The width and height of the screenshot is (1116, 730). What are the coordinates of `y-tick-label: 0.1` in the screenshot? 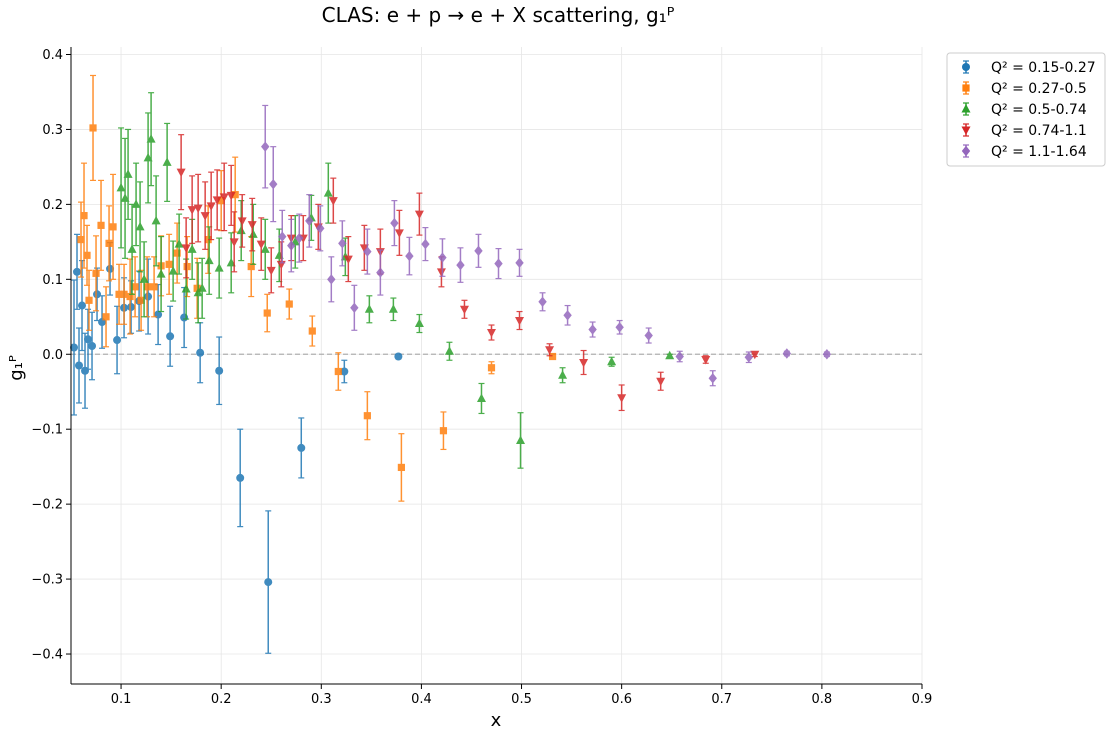 It's located at (52, 280).